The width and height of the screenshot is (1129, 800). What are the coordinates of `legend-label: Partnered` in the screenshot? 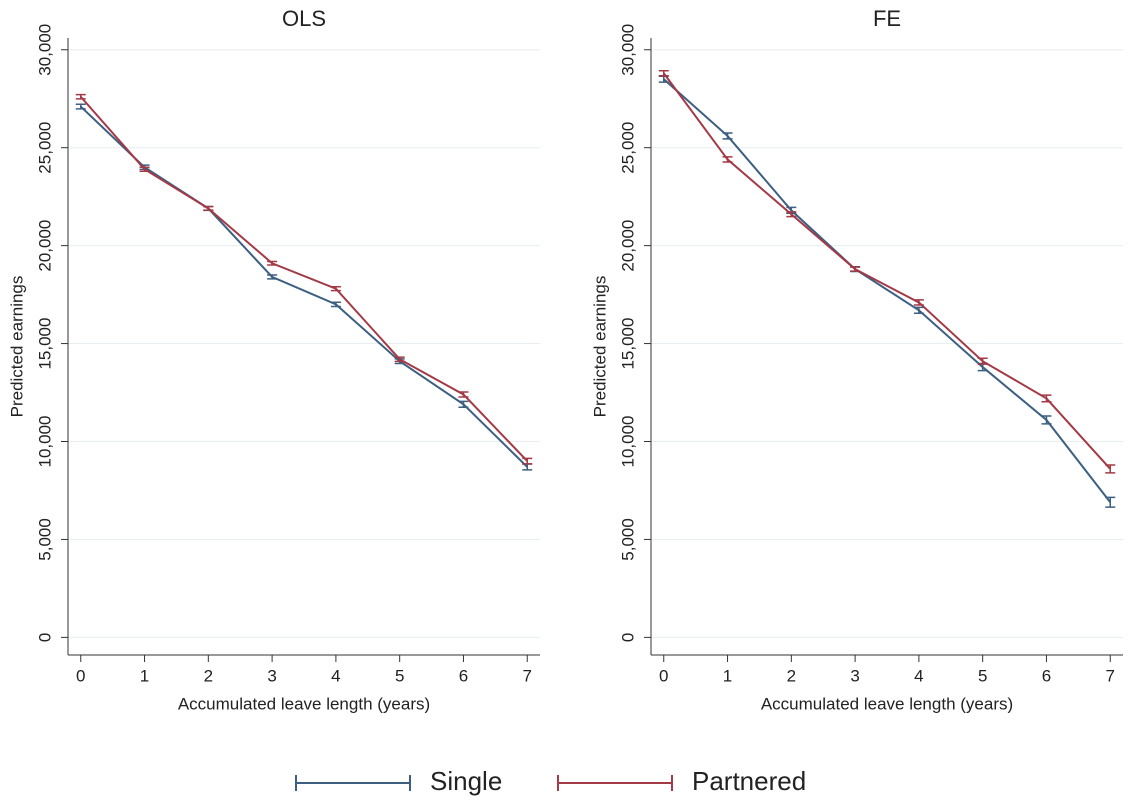 It's located at (749, 781).